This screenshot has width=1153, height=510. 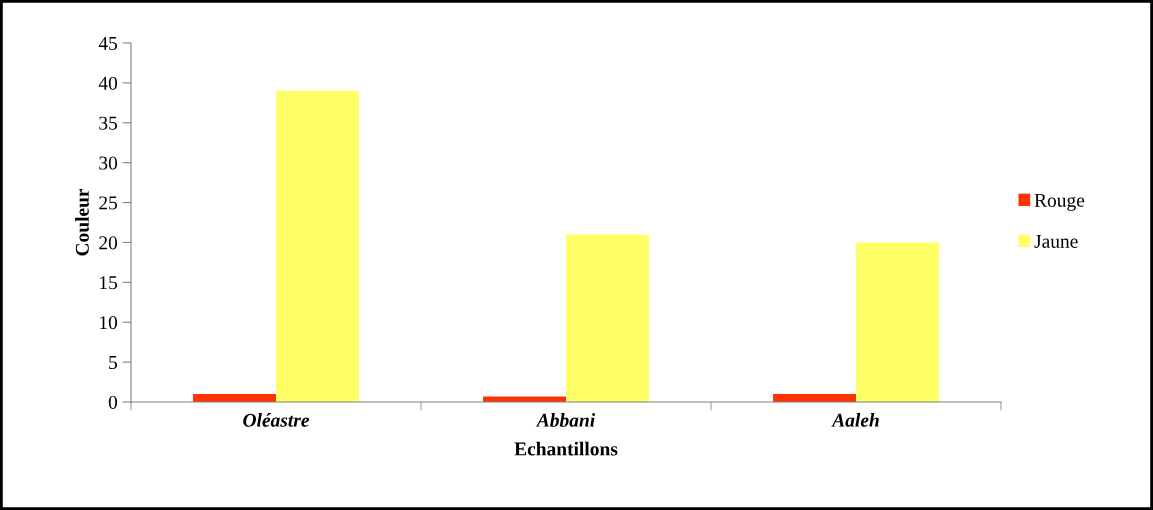 I want to click on y-tick-label: 45, so click(x=108, y=43).